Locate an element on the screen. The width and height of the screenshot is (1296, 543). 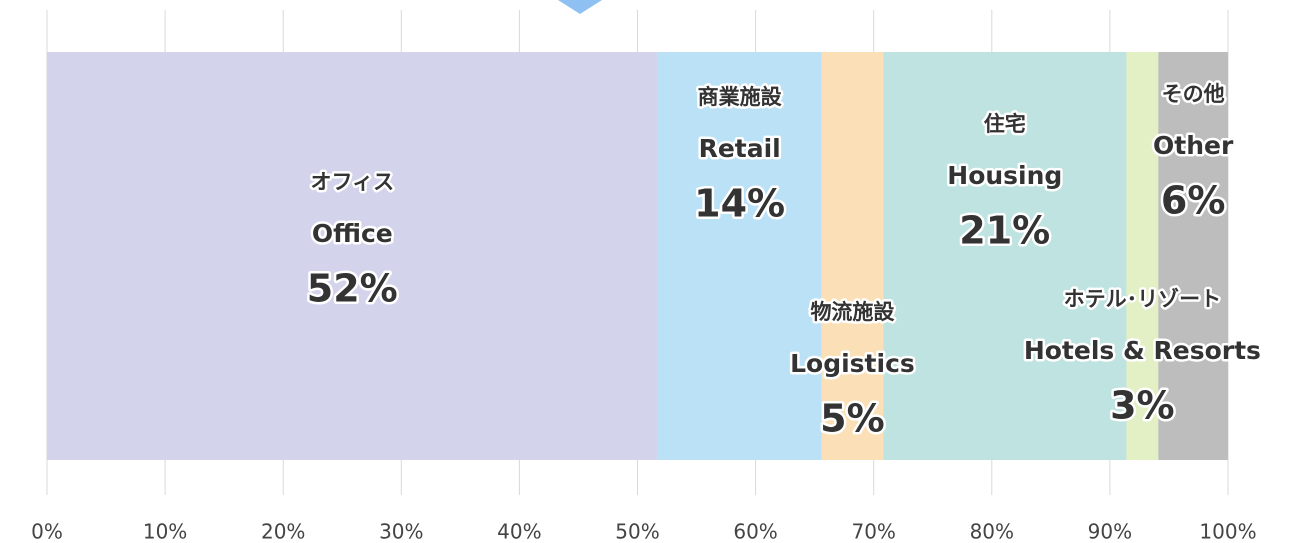
segment-name-en: Retail is located at coordinates (740, 148).